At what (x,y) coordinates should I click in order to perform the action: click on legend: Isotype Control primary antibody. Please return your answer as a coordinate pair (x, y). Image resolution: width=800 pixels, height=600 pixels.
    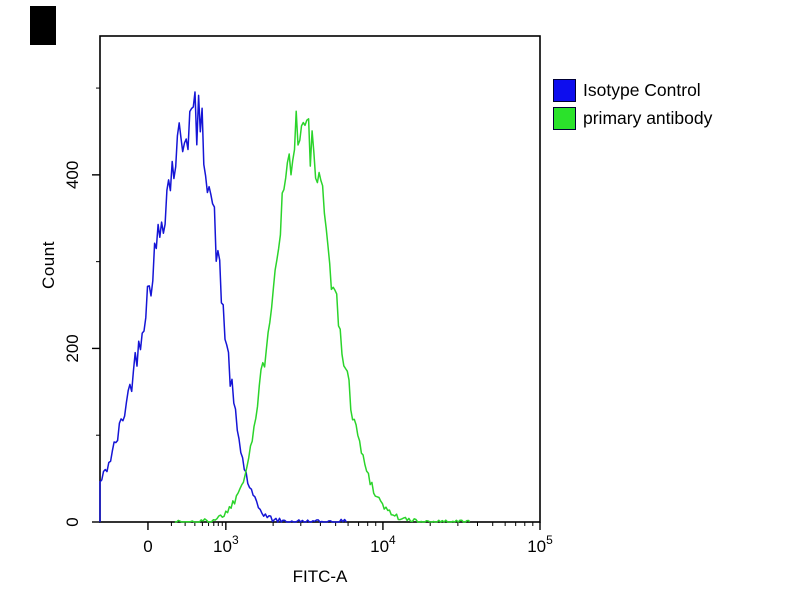
    Looking at the image, I should click on (632, 107).